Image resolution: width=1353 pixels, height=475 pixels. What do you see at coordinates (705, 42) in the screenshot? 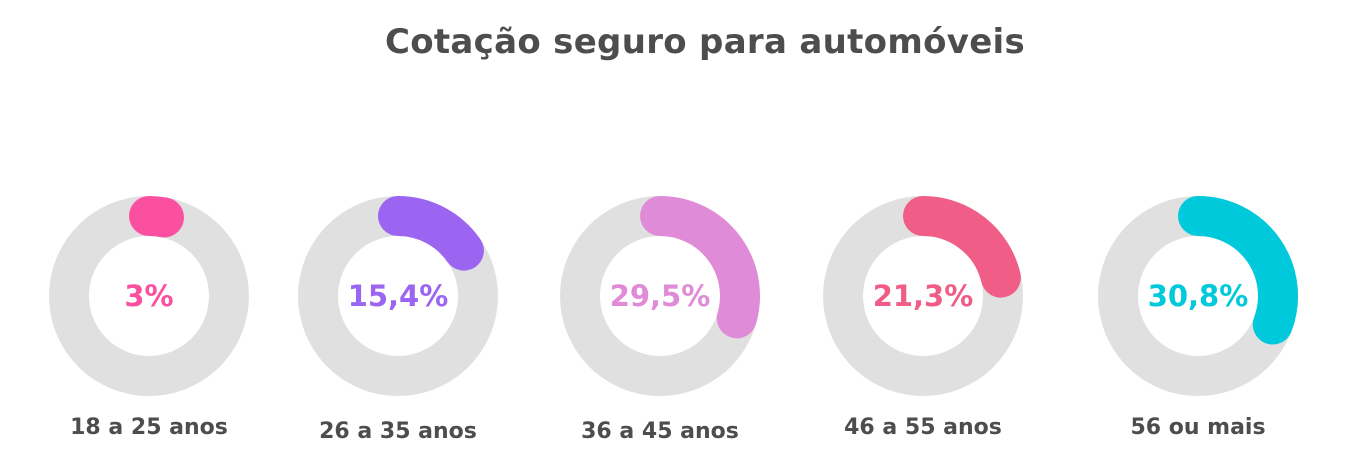
I see `chart-title: Cotação seguro para automóveis` at bounding box center [705, 42].